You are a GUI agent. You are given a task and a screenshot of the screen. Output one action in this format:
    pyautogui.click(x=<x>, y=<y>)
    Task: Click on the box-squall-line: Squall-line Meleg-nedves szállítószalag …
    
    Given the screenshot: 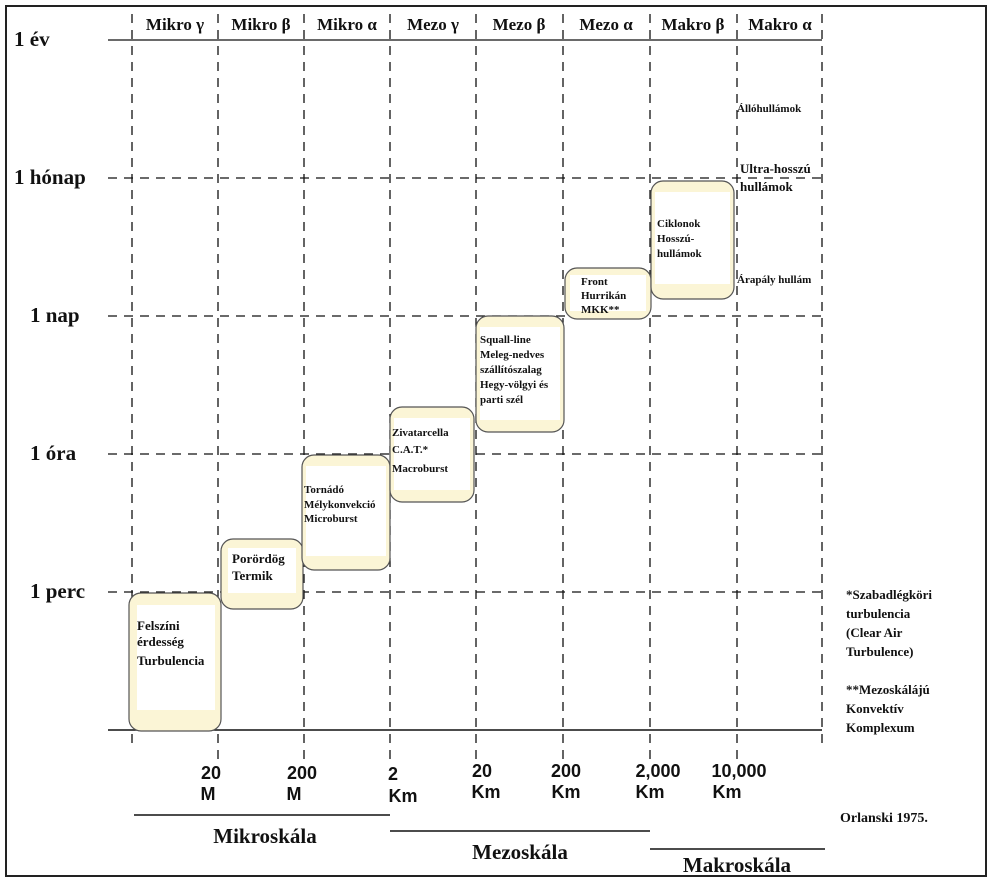 What is the action you would take?
    pyautogui.click(x=520, y=374)
    